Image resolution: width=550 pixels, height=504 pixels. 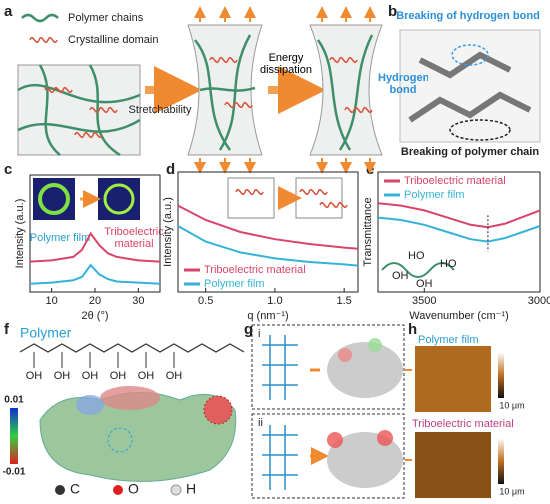 What do you see at coordinates (448, 340) in the screenshot?
I see `image-label: Polymer film` at bounding box center [448, 340].